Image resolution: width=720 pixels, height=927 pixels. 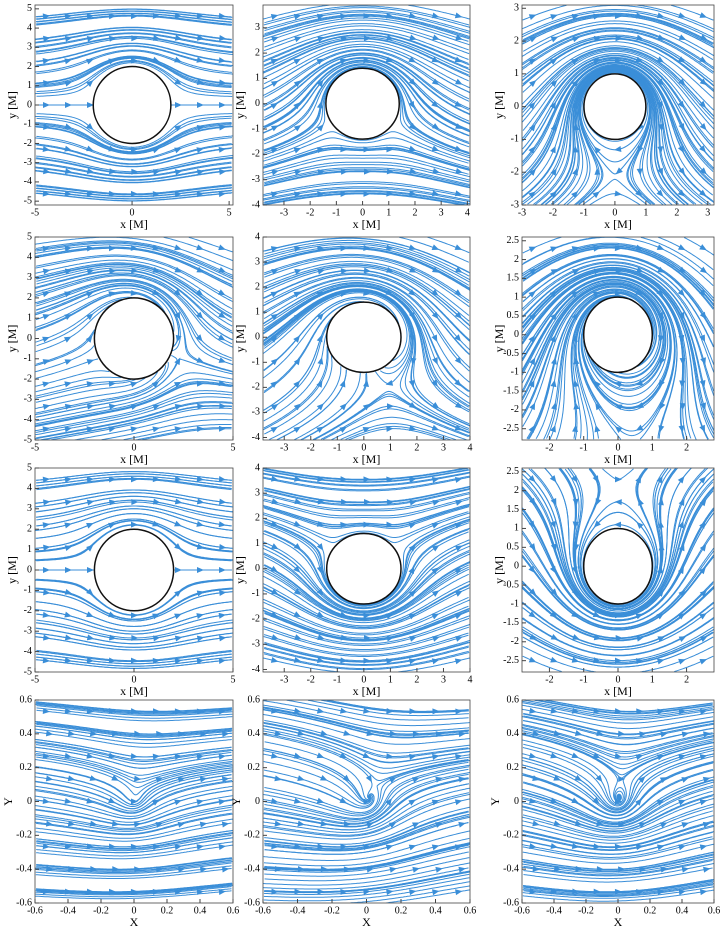 What do you see at coordinates (26, 699) in the screenshot?
I see `y-tick-label: 0.6` at bounding box center [26, 699].